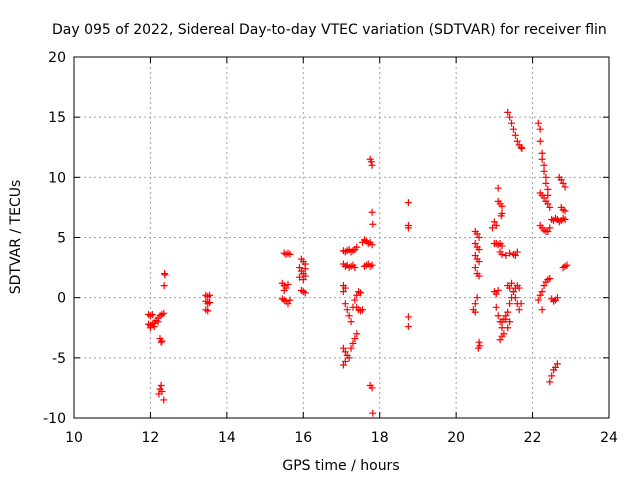  I want to click on y-tick-label: 20, so click(57, 58).